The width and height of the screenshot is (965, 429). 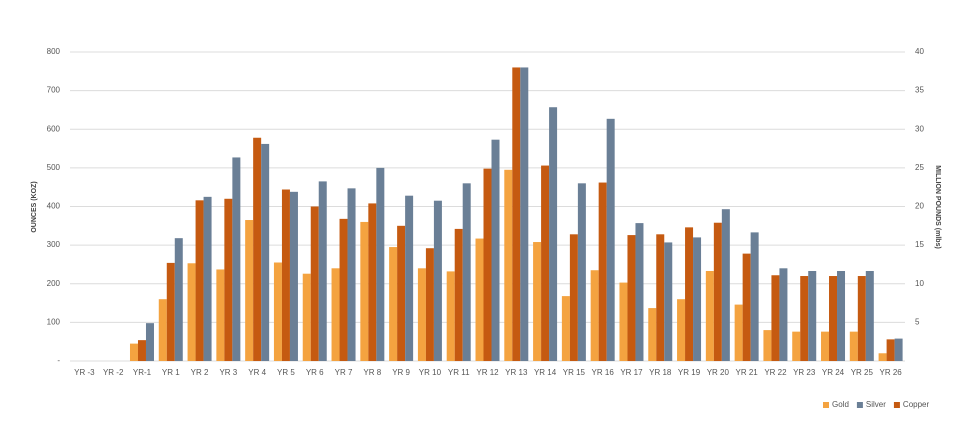 I want to click on y2-axis-title: MILLION POUNDS (mlbs), so click(x=937, y=207).